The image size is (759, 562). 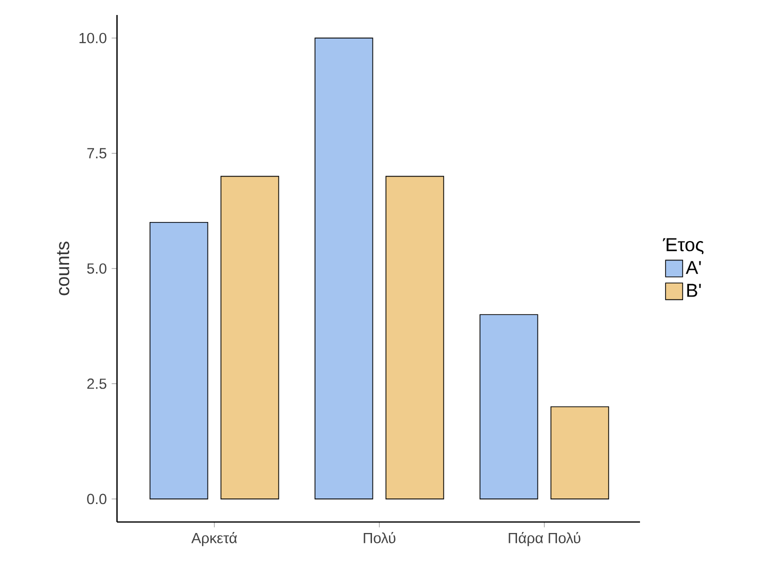 What do you see at coordinates (96, 499) in the screenshot?
I see `y-tick-label: 0.0` at bounding box center [96, 499].